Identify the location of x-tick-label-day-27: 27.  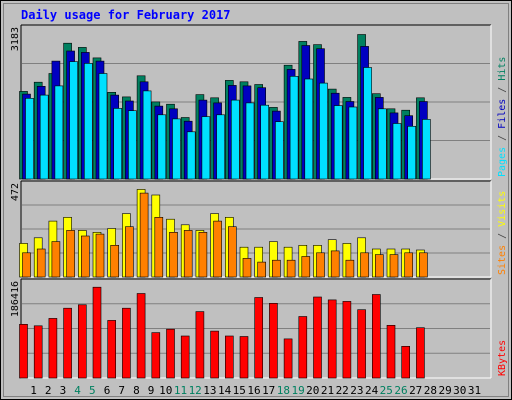
(415, 390).